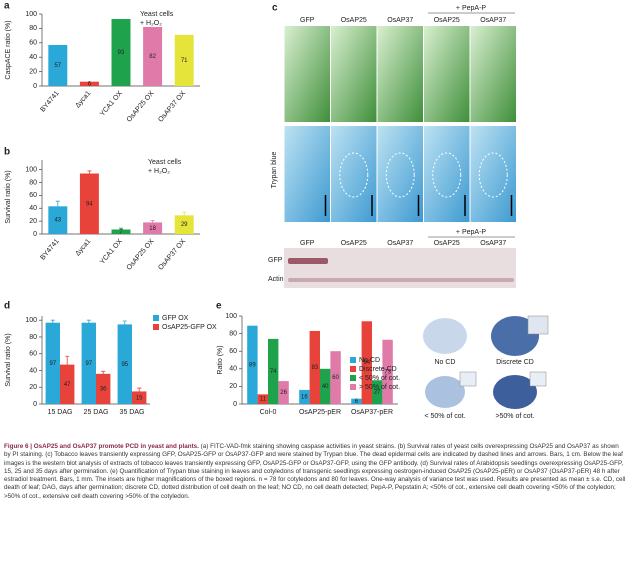 Image resolution: width=630 pixels, height=564 pixels. I want to click on value-label: 11, so click(263, 400).